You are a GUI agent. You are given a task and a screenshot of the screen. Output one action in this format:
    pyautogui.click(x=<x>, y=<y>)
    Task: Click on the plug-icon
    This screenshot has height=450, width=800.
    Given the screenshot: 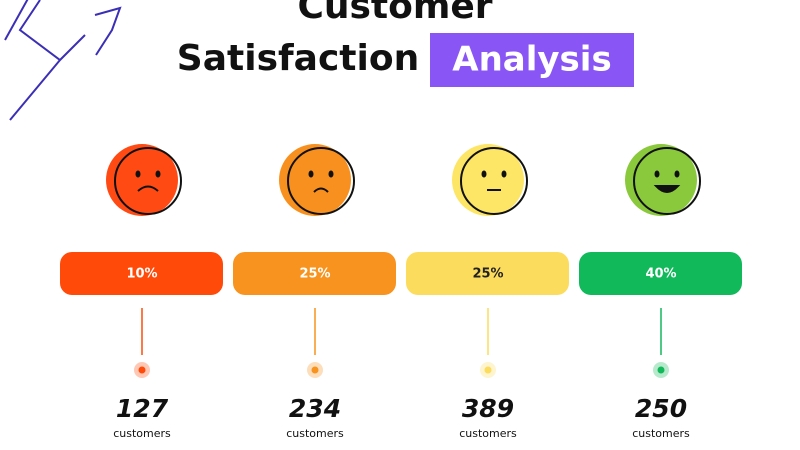 What is the action you would take?
    pyautogui.click(x=63, y=60)
    